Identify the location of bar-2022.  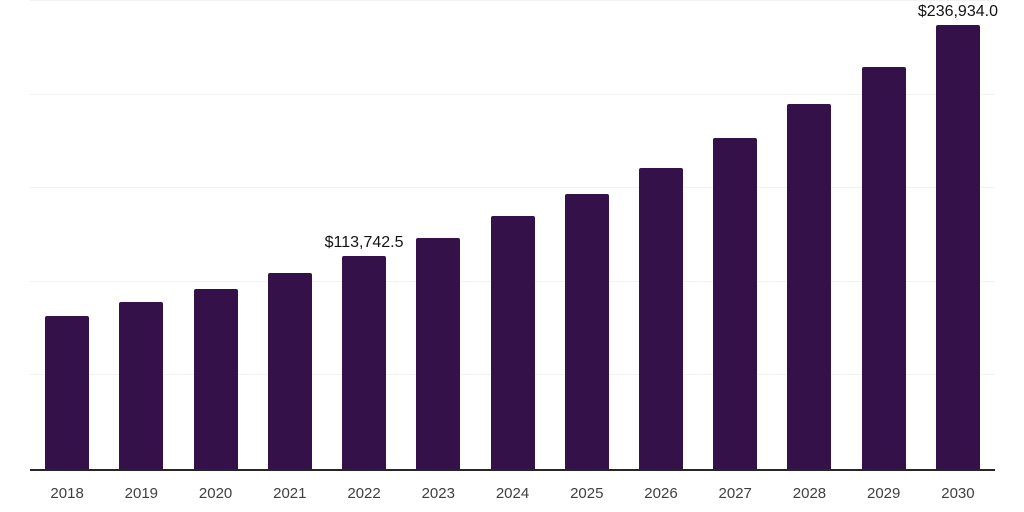
(364, 362).